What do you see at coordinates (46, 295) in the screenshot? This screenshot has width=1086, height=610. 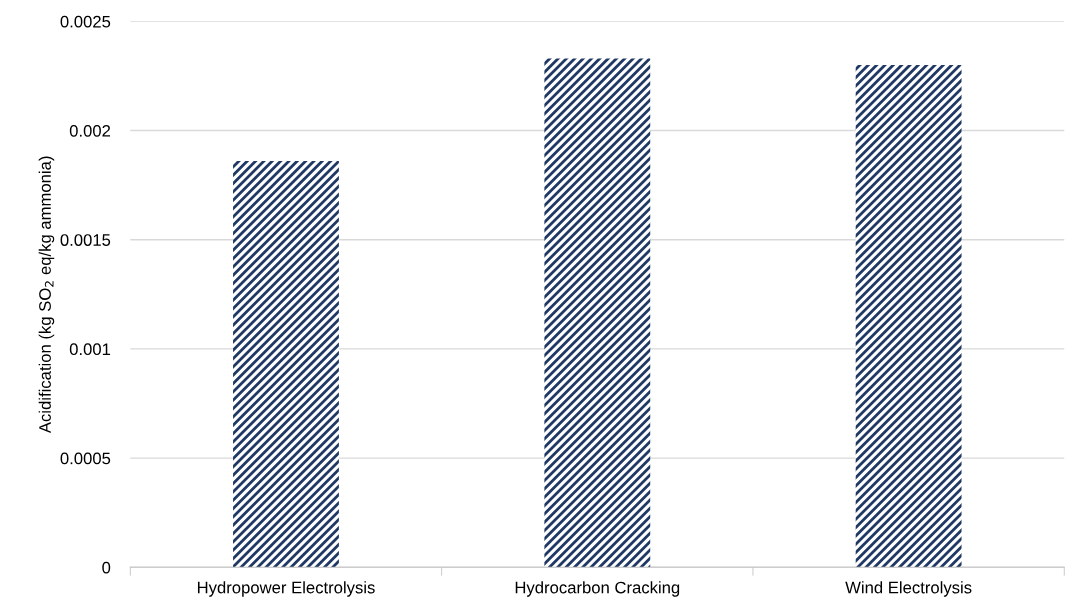 I see `y-axis-title: Acidification (kg SO$_{2}$ eq/kg ammonia)` at bounding box center [46, 295].